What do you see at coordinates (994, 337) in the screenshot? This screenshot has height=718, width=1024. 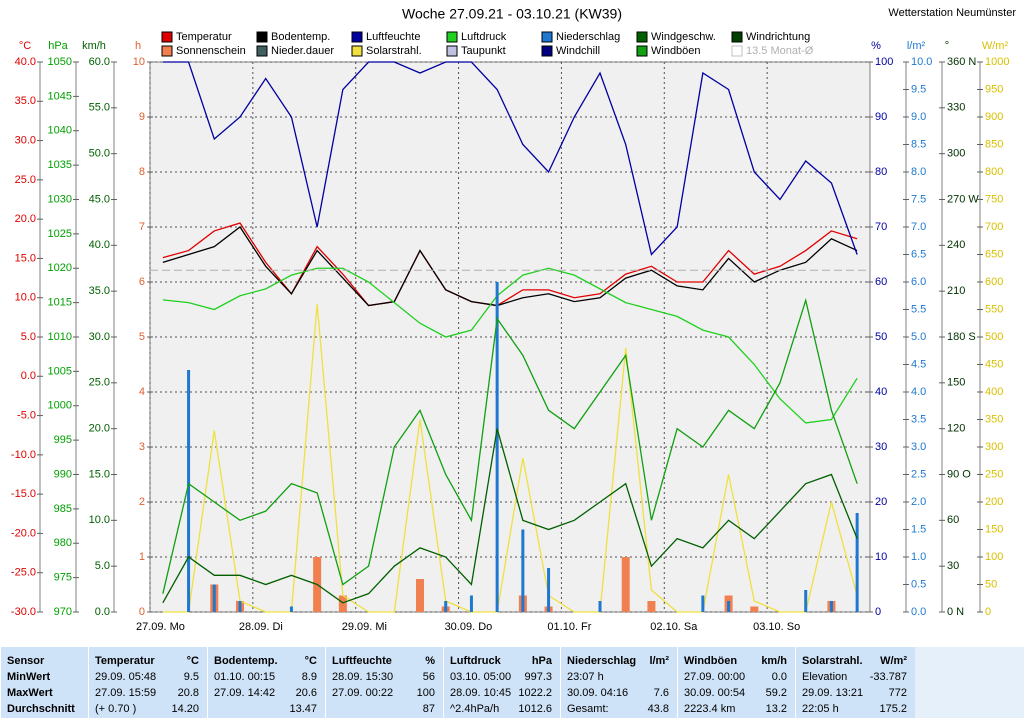 I see `tick-label: 500` at bounding box center [994, 337].